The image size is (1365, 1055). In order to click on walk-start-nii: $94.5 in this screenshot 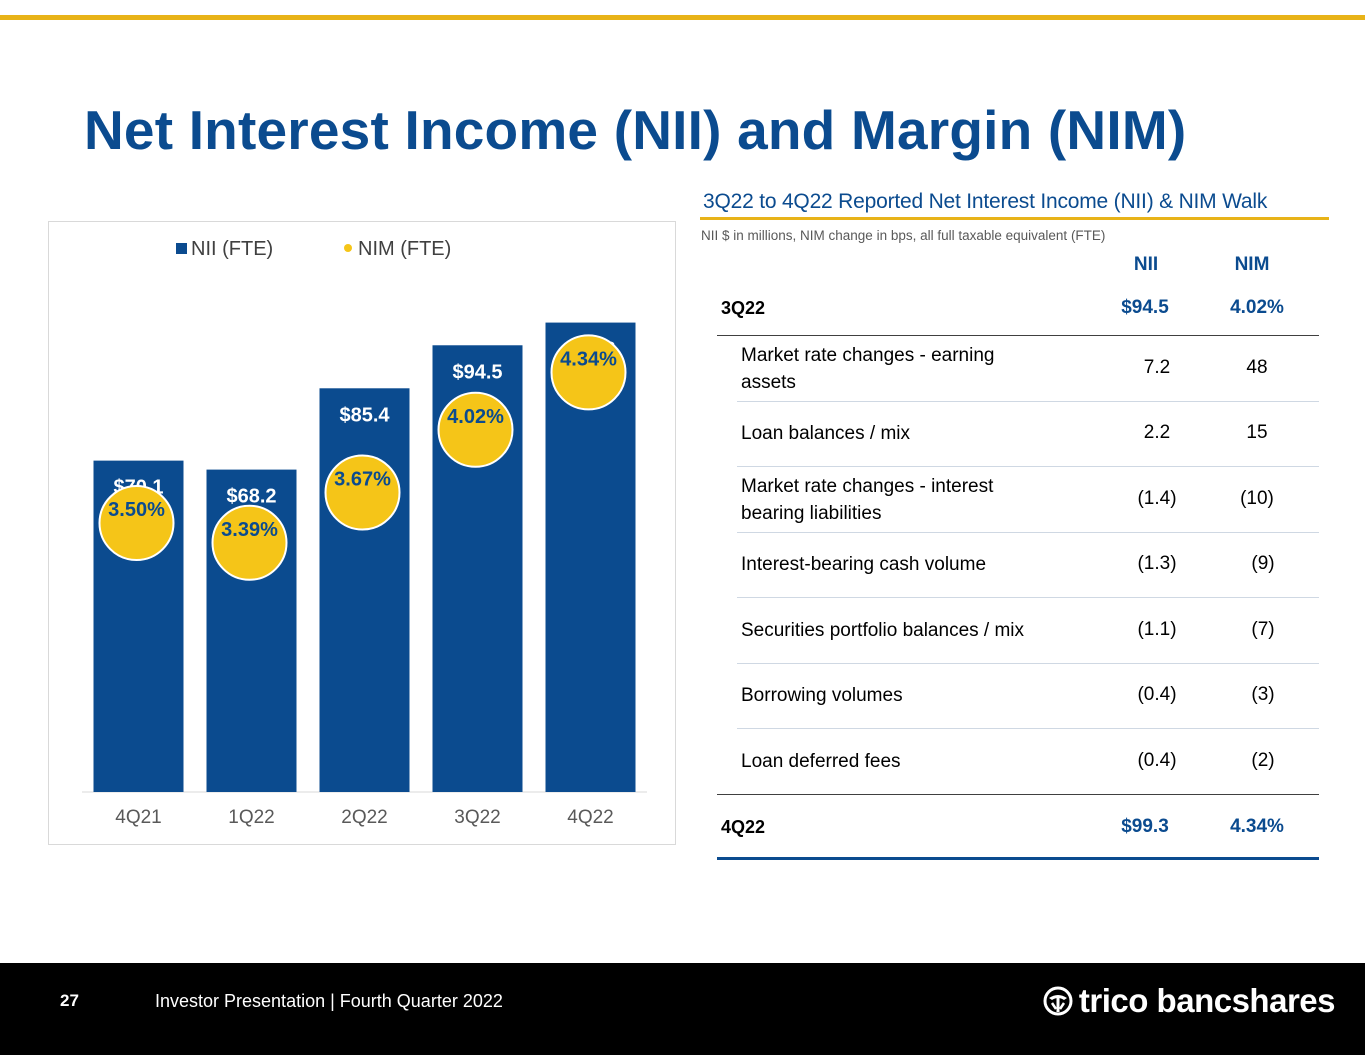, I will do `click(1145, 307)`.